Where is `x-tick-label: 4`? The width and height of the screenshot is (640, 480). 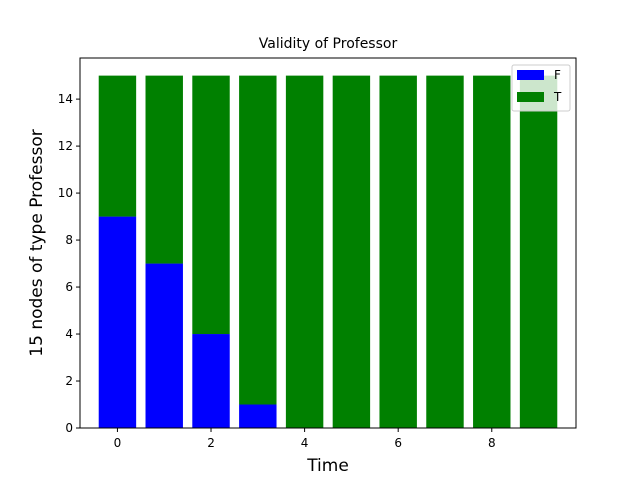 x-tick-label: 4 is located at coordinates (305, 443).